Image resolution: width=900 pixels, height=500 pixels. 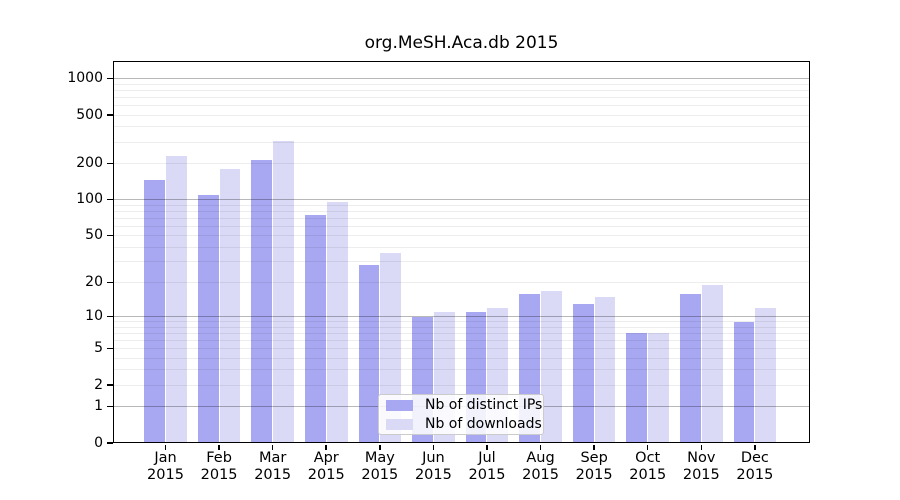 What do you see at coordinates (94, 281) in the screenshot?
I see `y-tick-label: 20` at bounding box center [94, 281].